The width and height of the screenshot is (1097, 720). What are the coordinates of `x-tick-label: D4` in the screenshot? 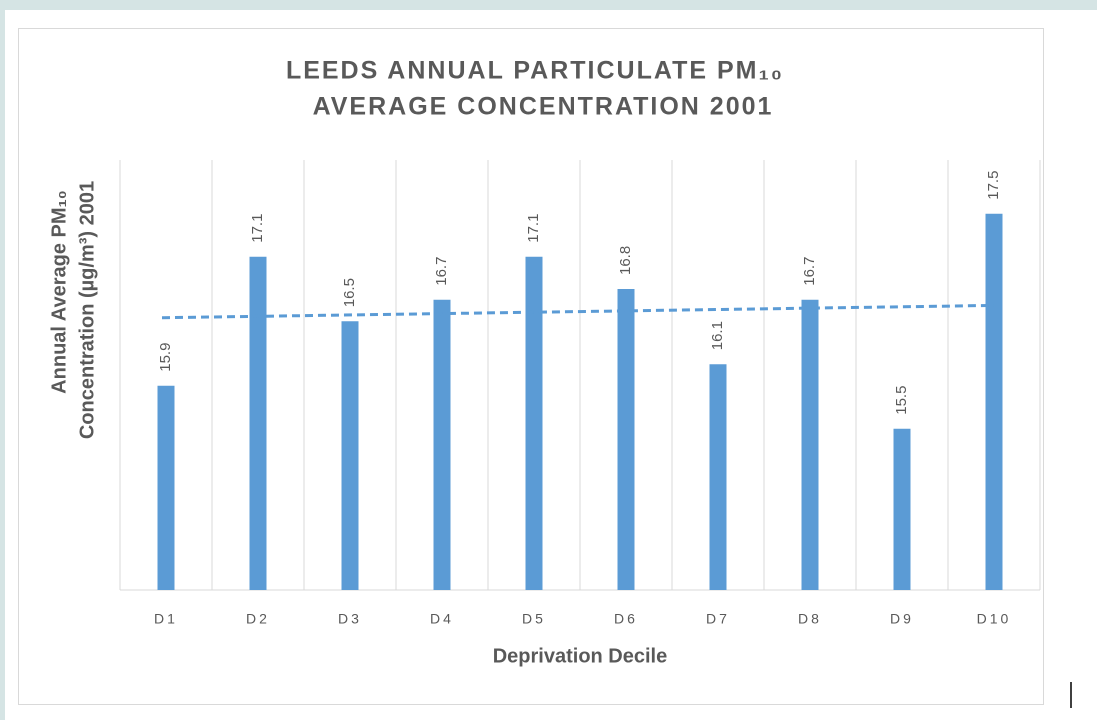 It's located at (442, 619).